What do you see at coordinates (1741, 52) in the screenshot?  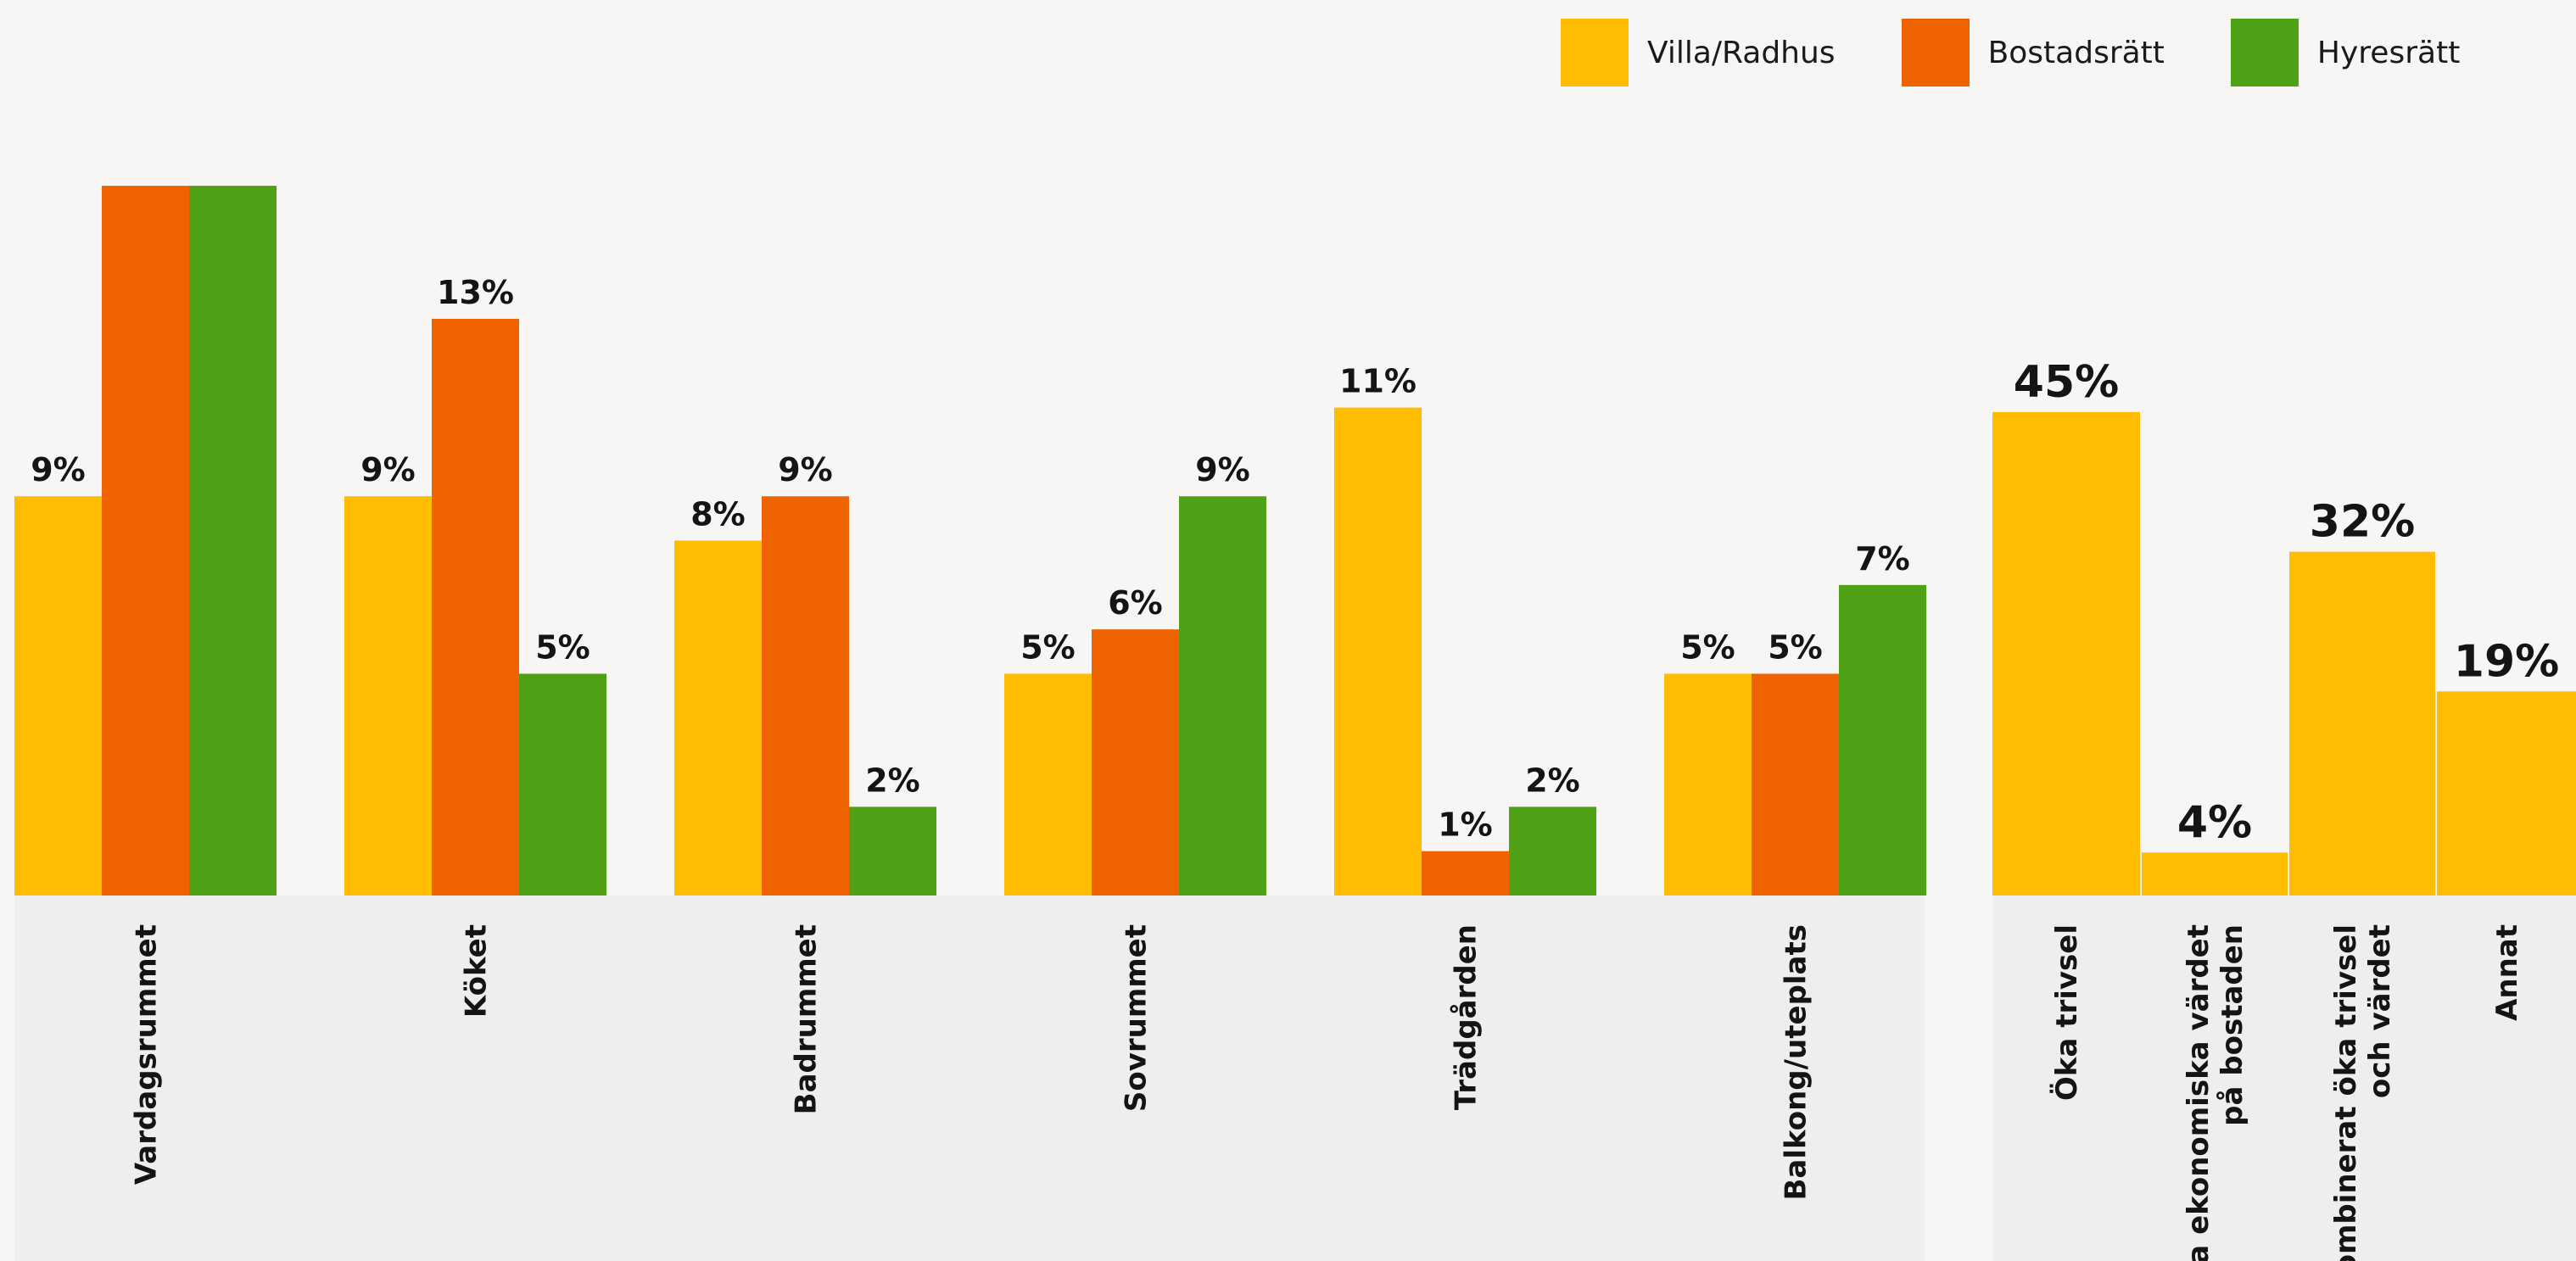 I see `legend-label-villa: Villa/Radhus` at bounding box center [1741, 52].